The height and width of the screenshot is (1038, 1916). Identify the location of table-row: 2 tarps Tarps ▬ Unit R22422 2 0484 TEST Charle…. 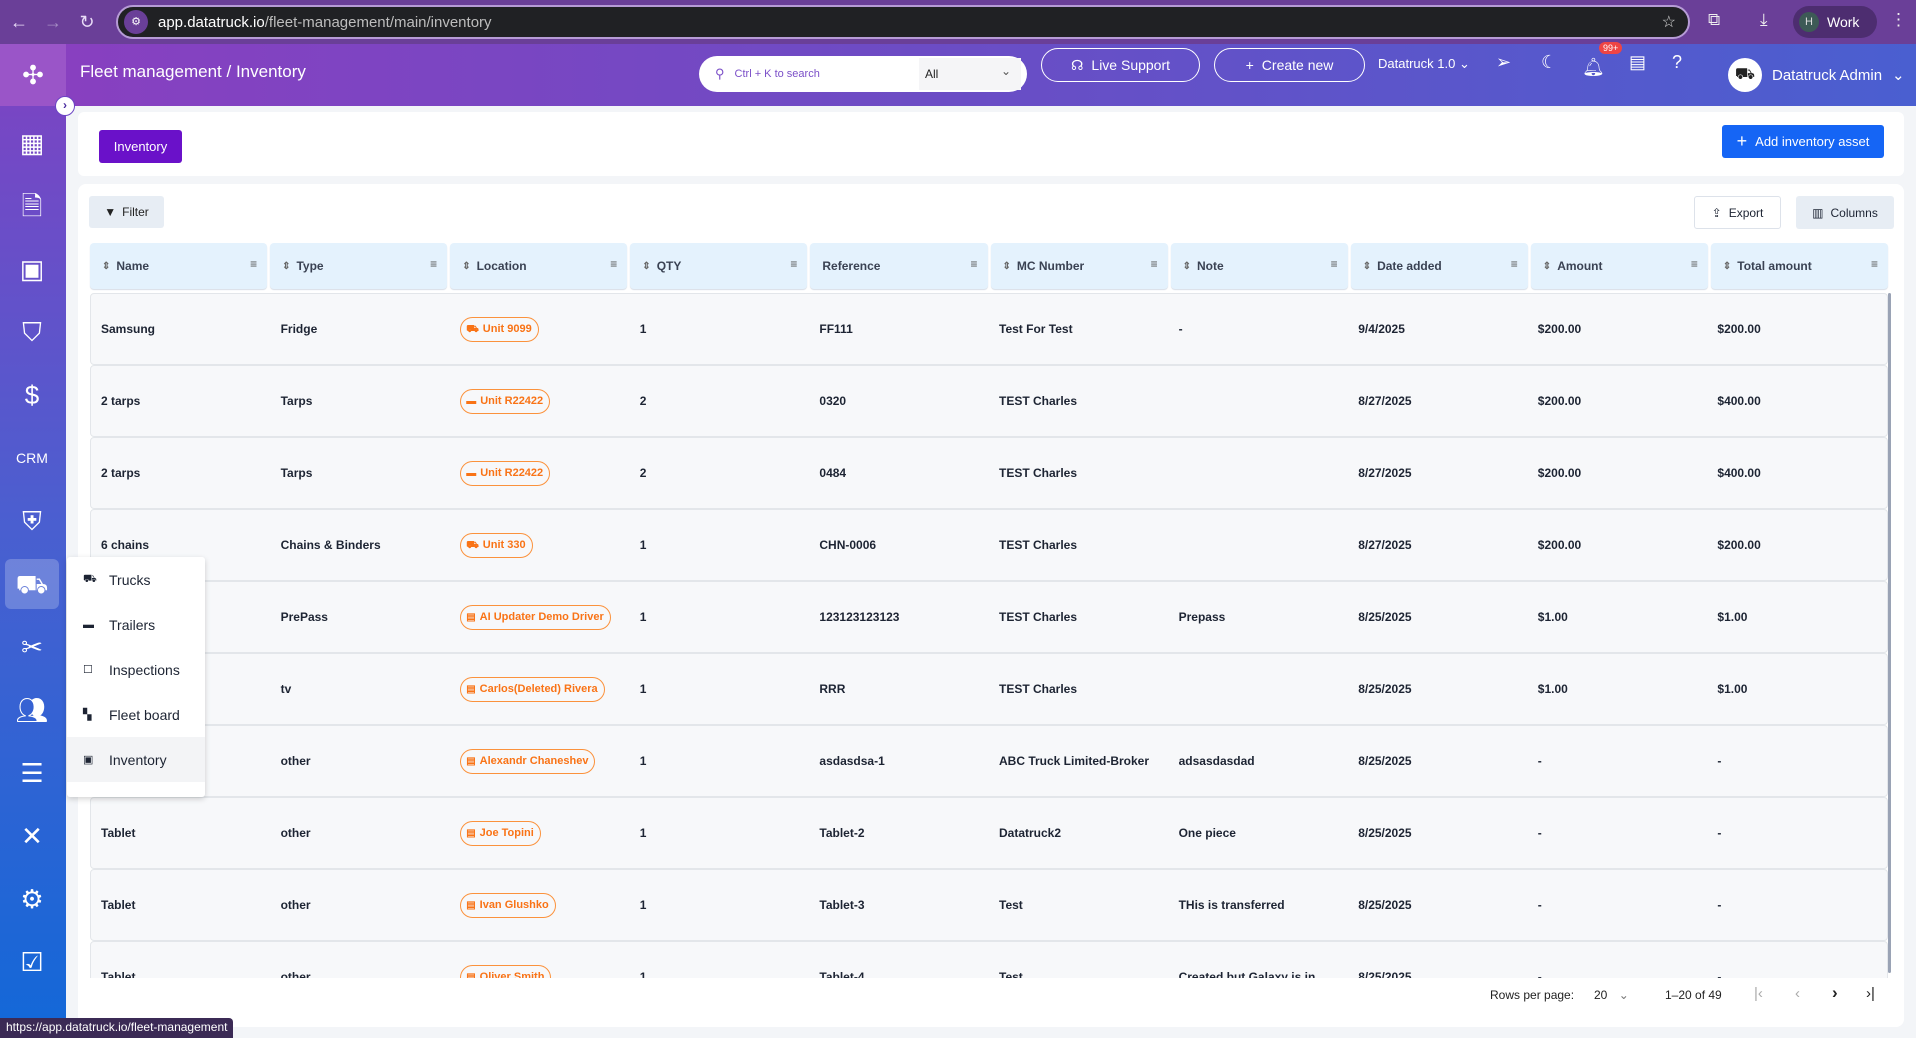
(989, 473).